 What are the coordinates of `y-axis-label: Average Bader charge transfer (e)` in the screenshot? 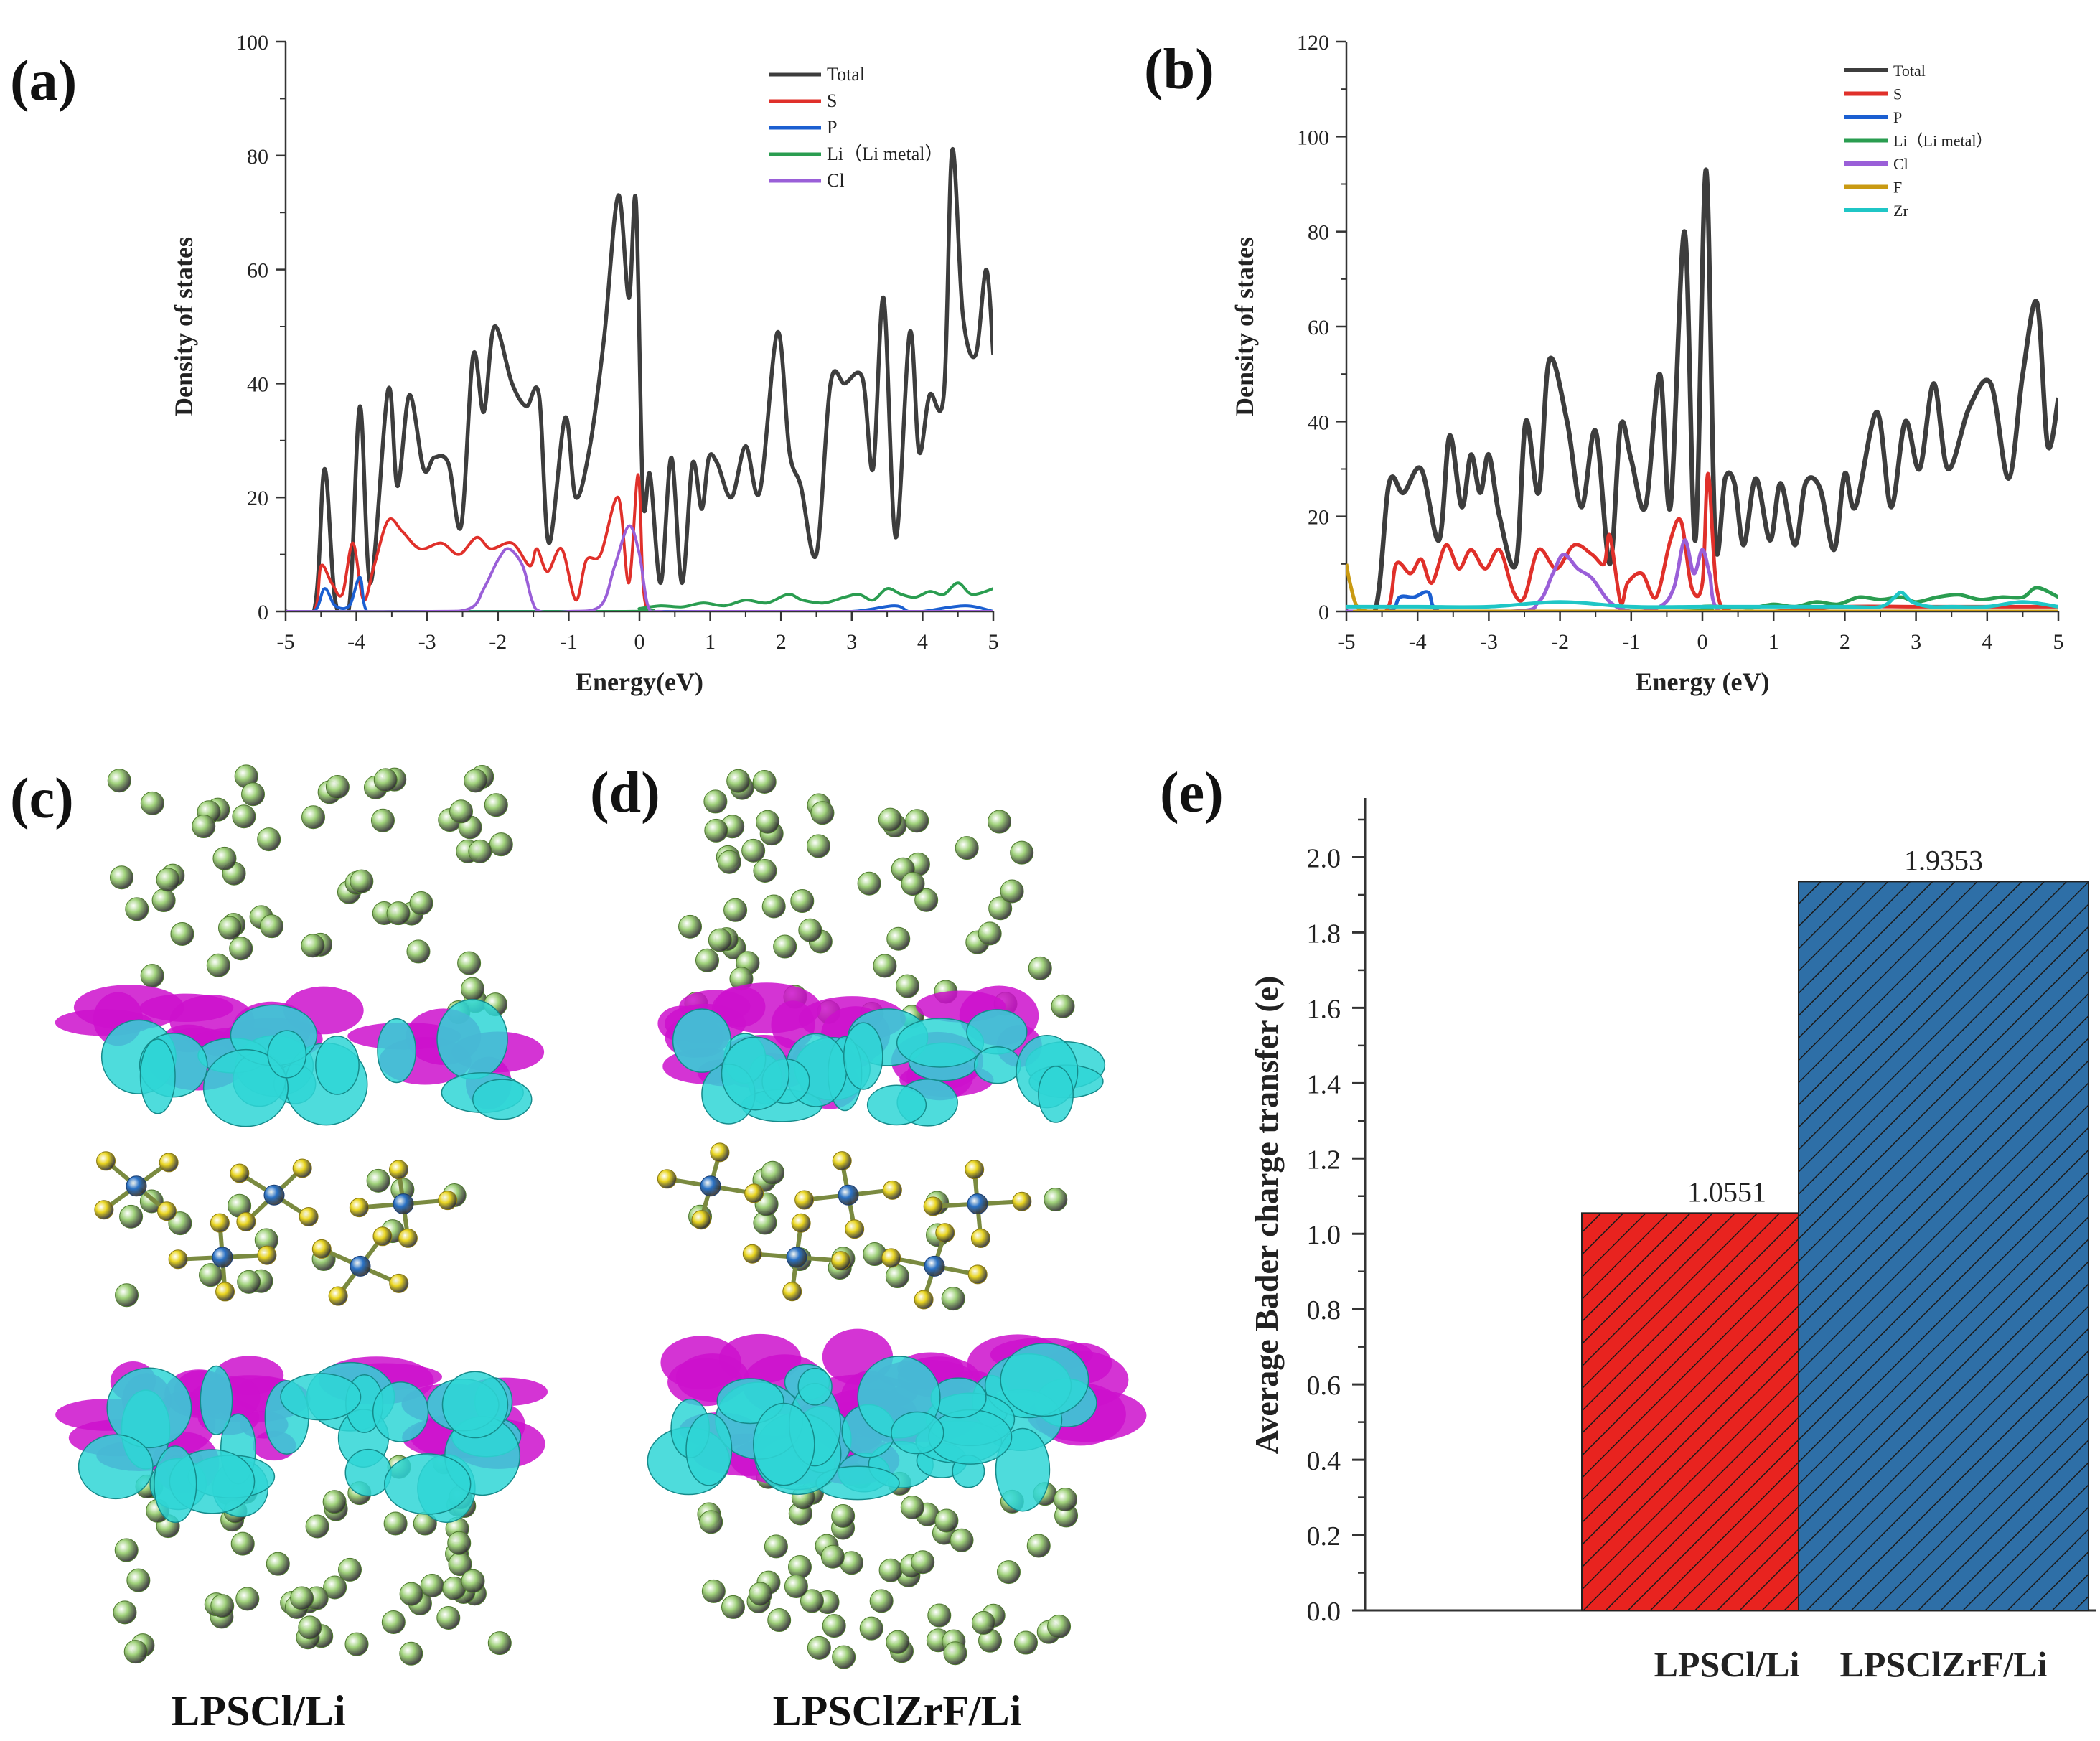 It's located at (1266, 1216).